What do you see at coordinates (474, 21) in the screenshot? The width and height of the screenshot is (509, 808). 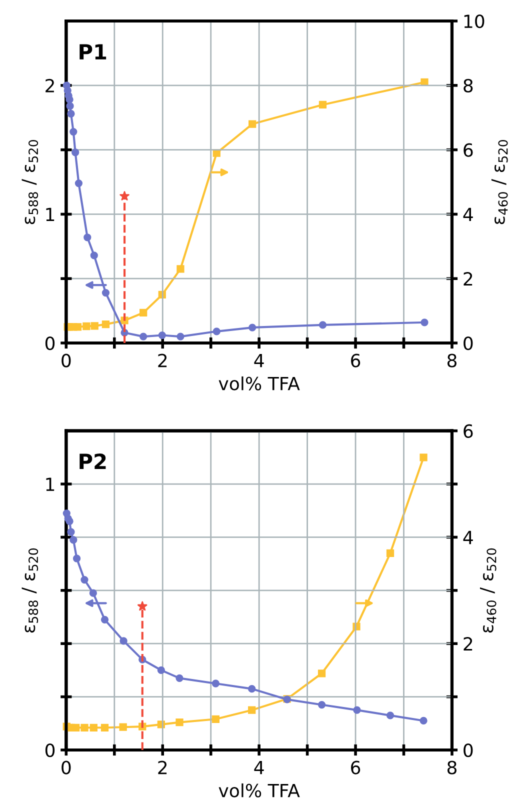 I see `y2-tick-label: 10` at bounding box center [474, 21].